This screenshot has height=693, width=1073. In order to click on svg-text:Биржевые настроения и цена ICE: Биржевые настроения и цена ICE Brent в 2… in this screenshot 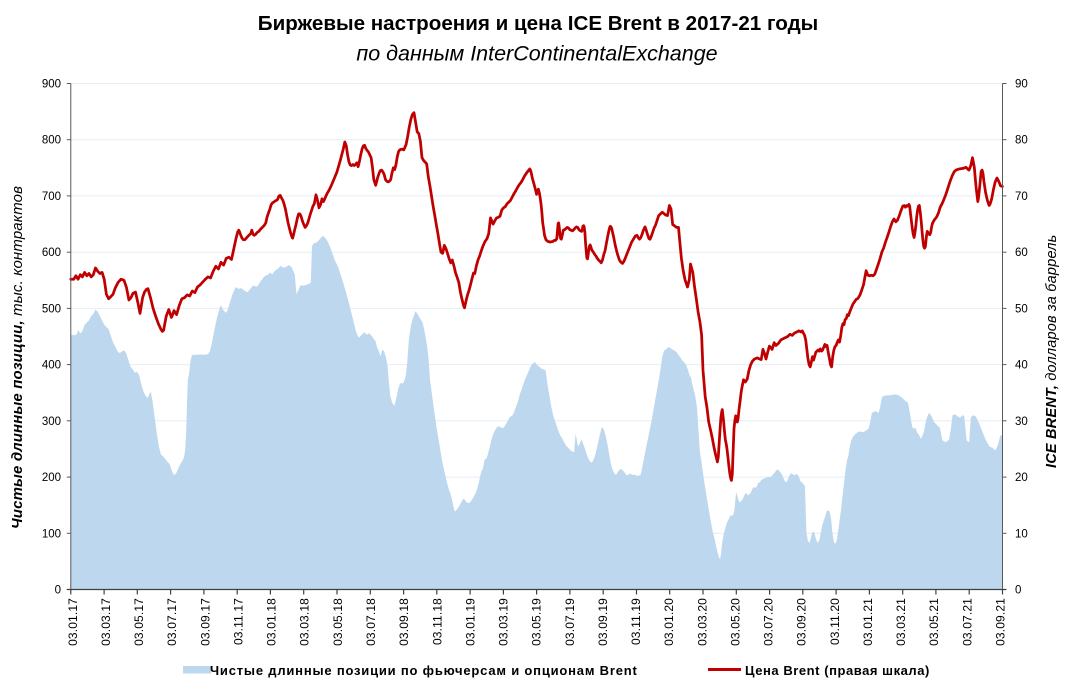, I will do `click(538, 23)`.